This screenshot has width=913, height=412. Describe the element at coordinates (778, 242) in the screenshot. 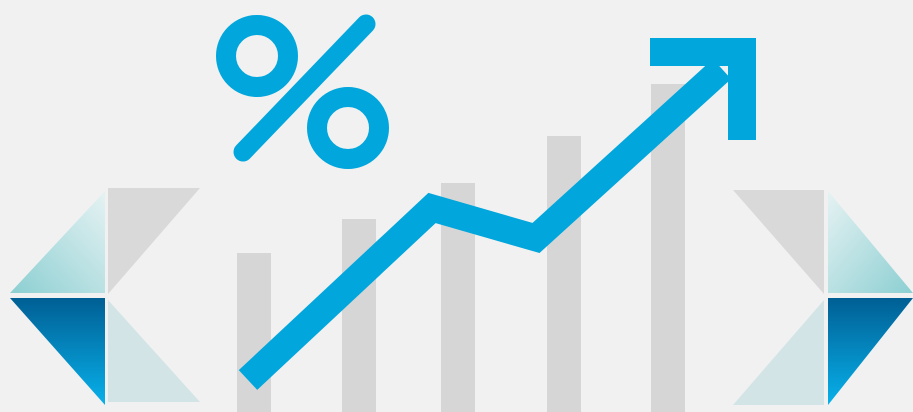

I see `right-ornament-gray-triangle` at that location.